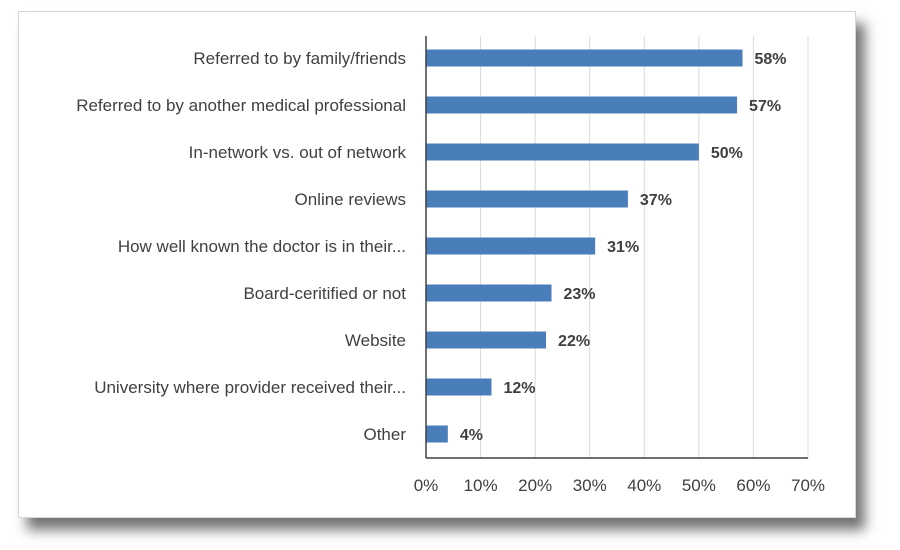  What do you see at coordinates (519, 388) in the screenshot?
I see `data-label: 12%` at bounding box center [519, 388].